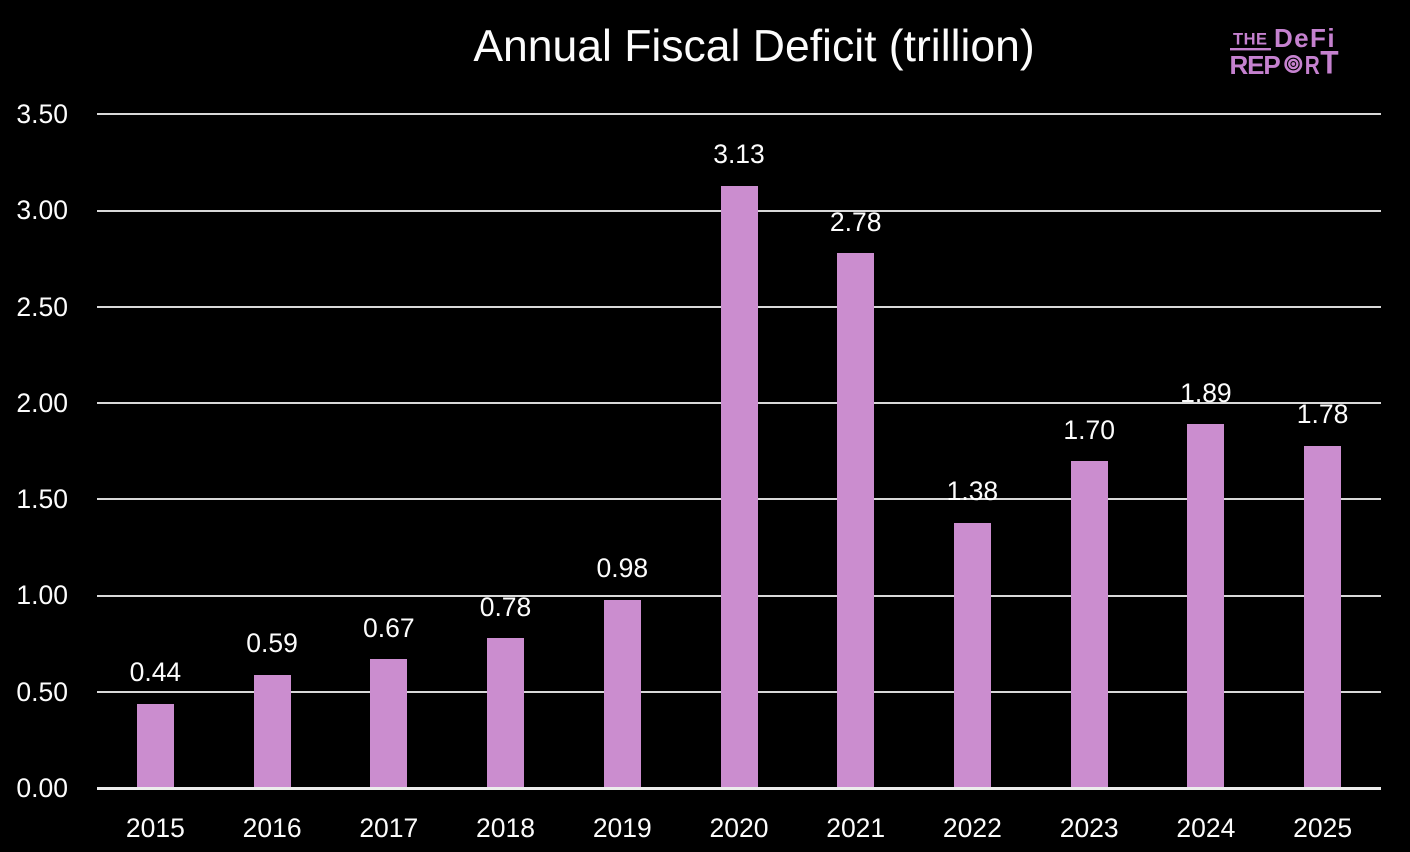 The height and width of the screenshot is (852, 1410). What do you see at coordinates (1250, 40) in the screenshot?
I see `svg-text: THE` at bounding box center [1250, 40].